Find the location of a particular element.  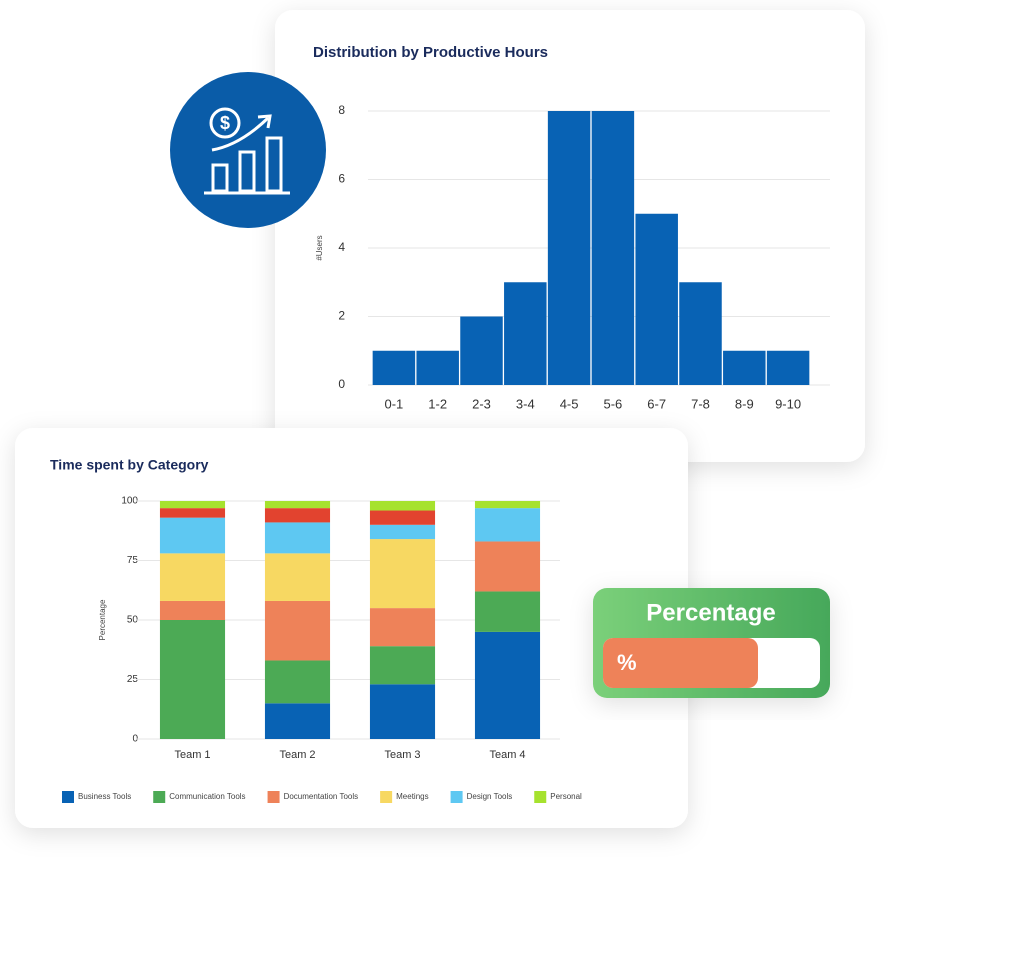

progress-fill is located at coordinates (680, 663).